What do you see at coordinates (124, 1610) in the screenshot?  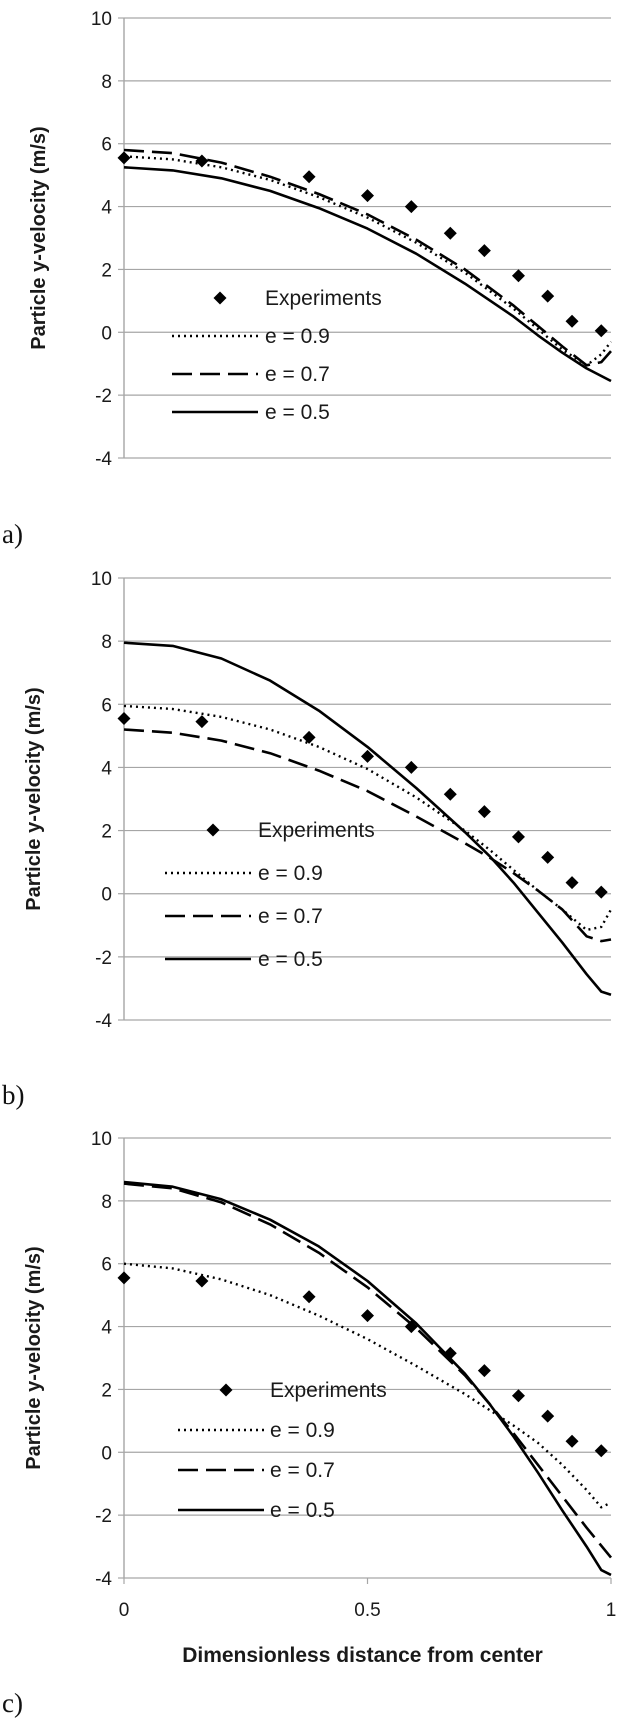 I see `x-tick-label: 0` at bounding box center [124, 1610].